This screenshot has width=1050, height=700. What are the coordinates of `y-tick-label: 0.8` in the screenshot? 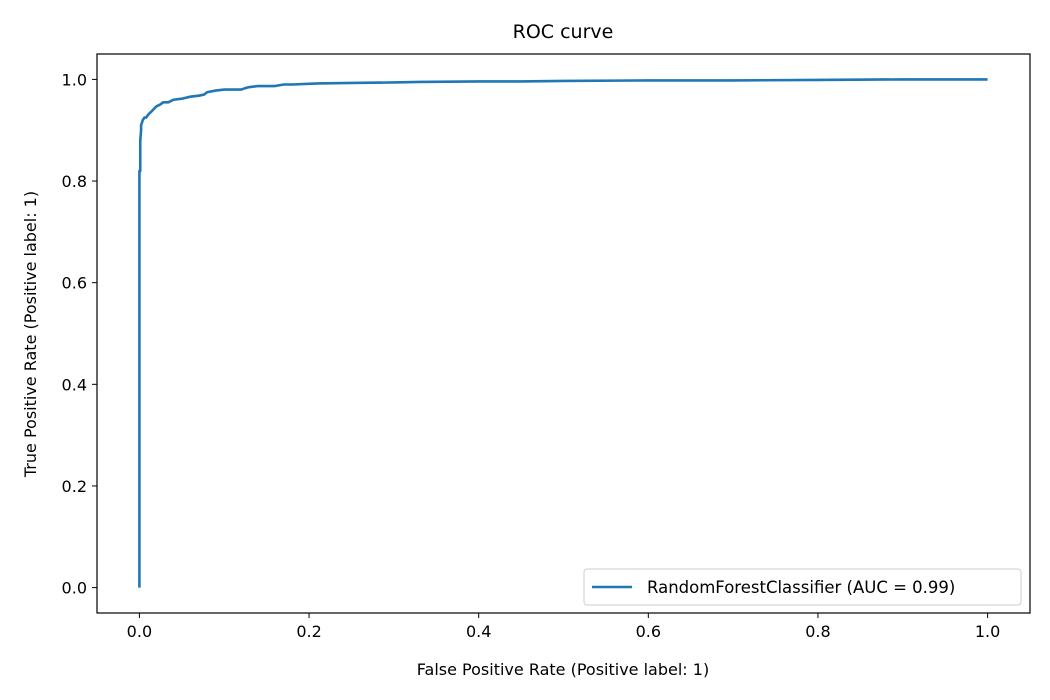 It's located at (74, 181).